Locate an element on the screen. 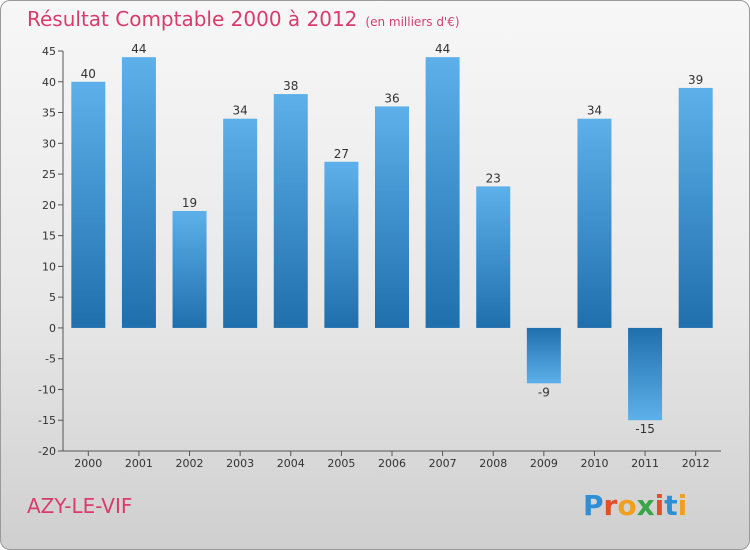  y-tick-label: -15 is located at coordinates (47, 420).